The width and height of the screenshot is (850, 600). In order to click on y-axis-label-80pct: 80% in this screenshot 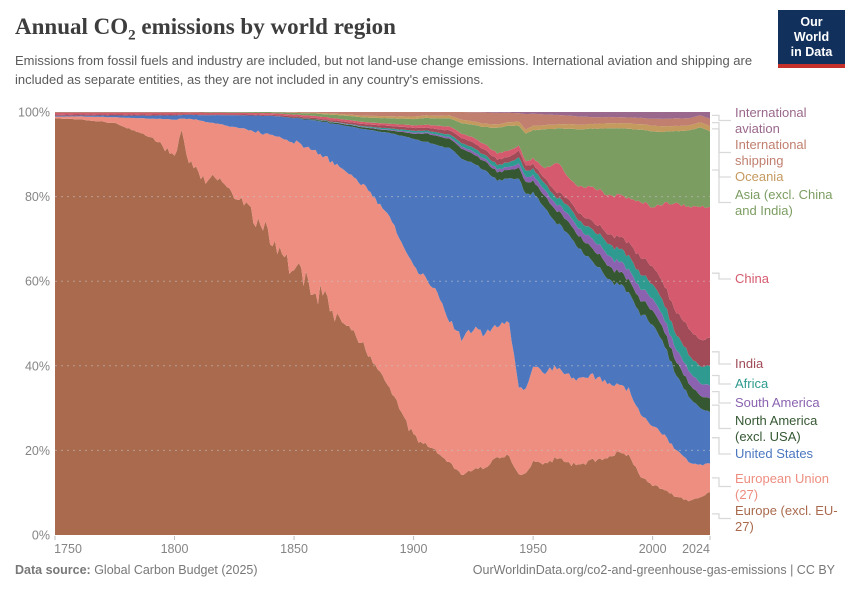, I will do `click(37, 197)`.